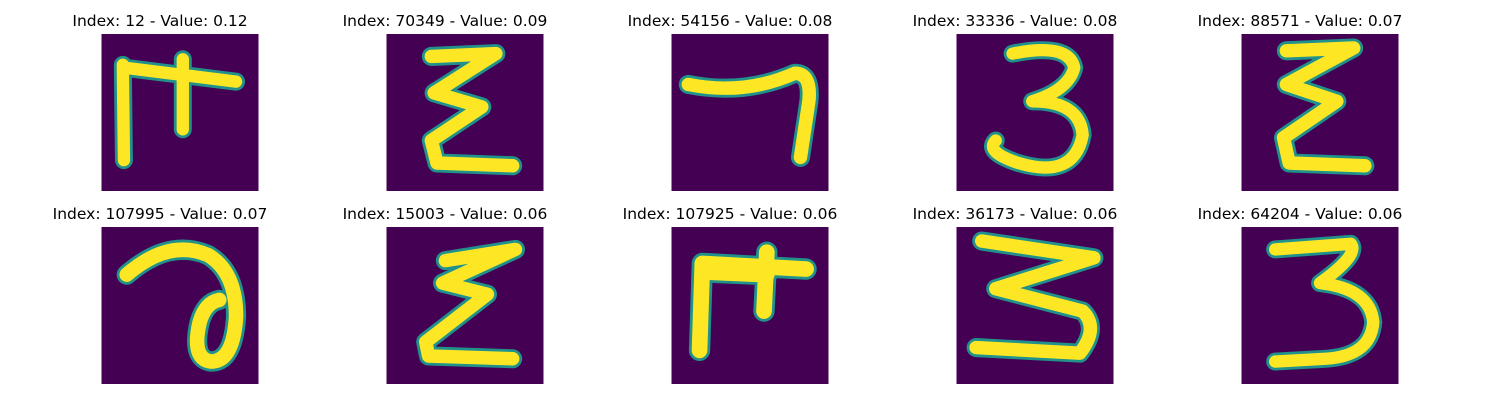 This screenshot has width=1500, height=400. Describe the element at coordinates (1300, 21) in the screenshot. I see `panel-title: Index: 88571 - Value: 0.07` at that location.